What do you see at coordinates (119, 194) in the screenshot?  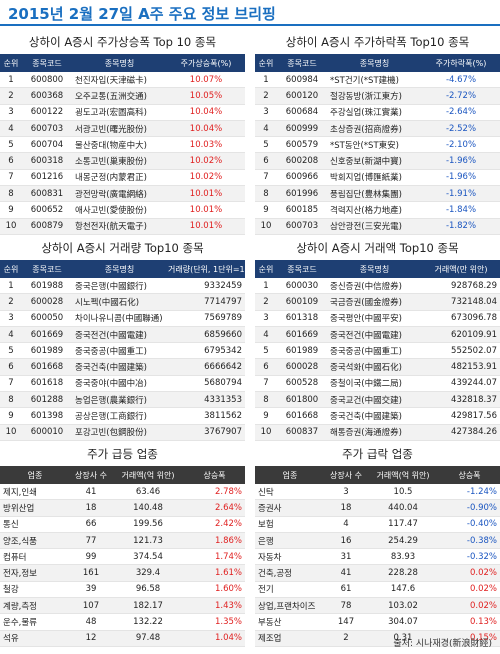 I see `table-cell: 광전망락(廣電網絡)` at bounding box center [119, 194].